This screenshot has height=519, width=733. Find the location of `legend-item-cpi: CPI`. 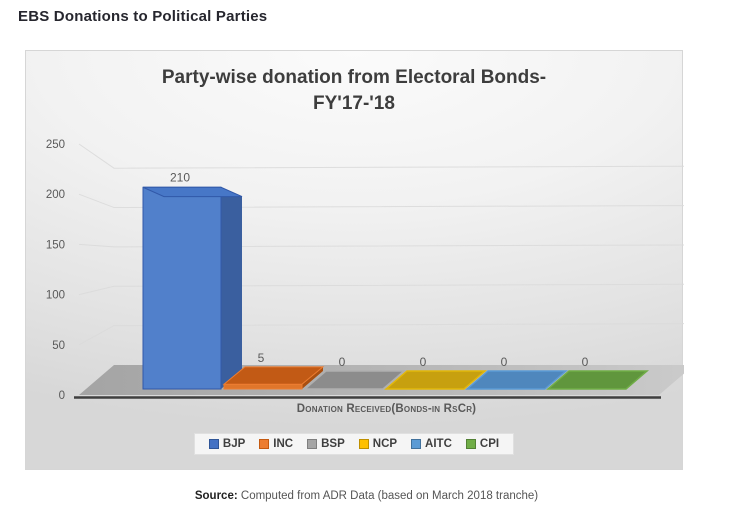

legend-item-cpi: CPI is located at coordinates (482, 444).